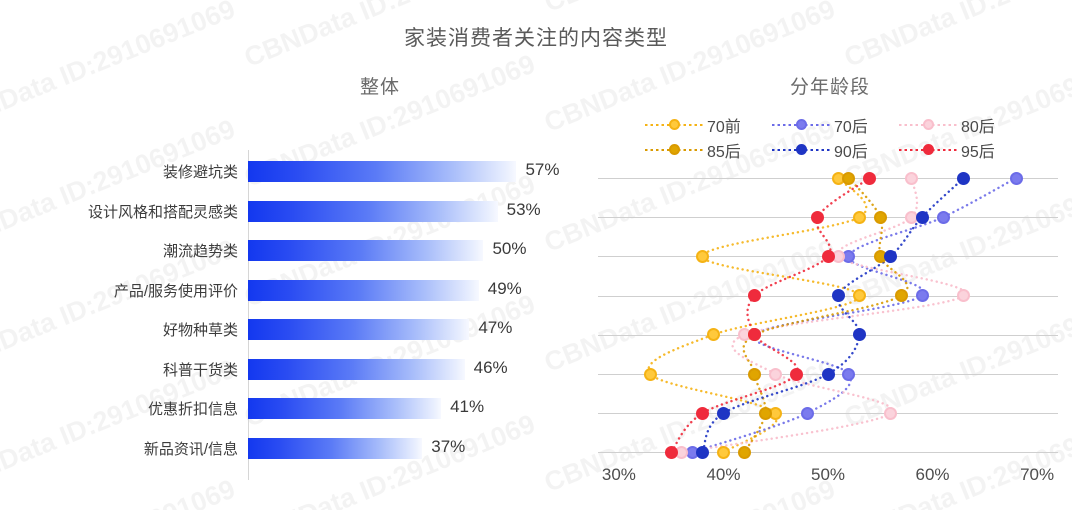  I want to click on bar-category-label: 产品/服务使用评价, so click(175, 291).